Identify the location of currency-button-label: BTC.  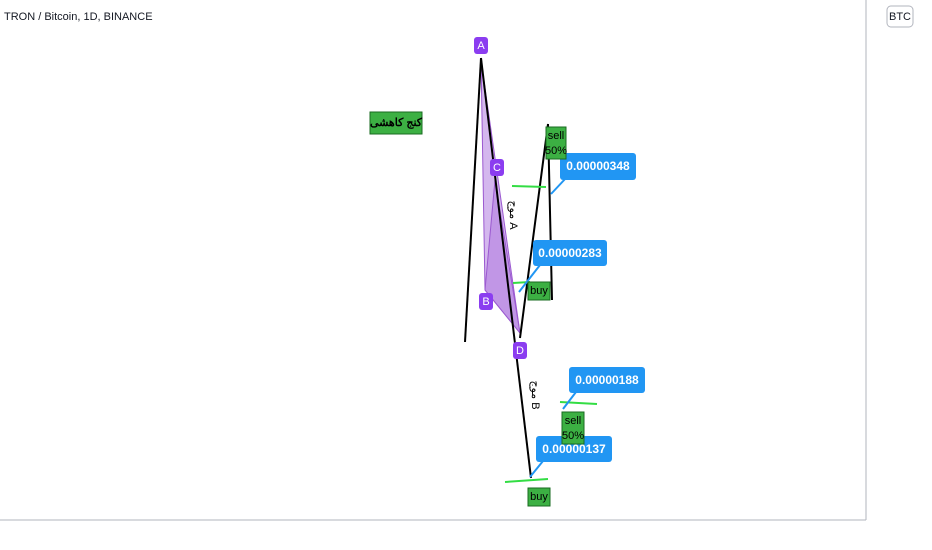
(900, 17).